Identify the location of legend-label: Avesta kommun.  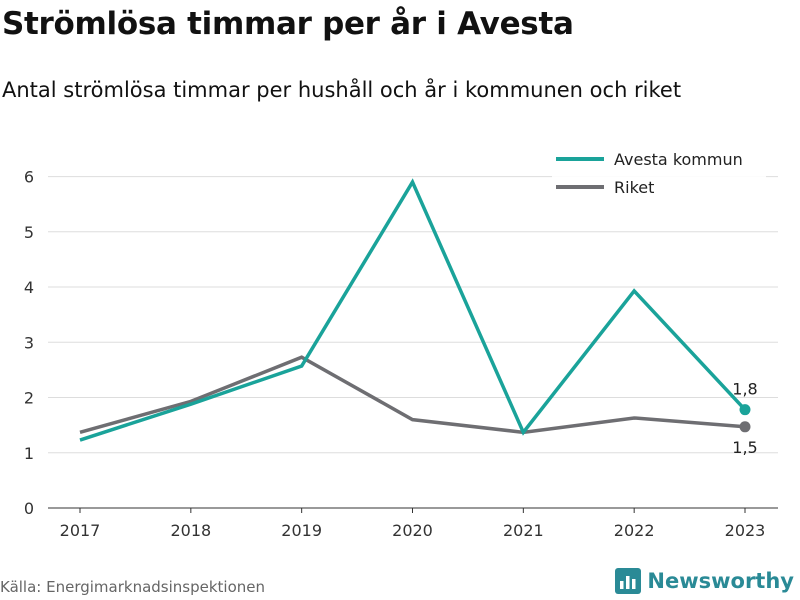
(678, 159).